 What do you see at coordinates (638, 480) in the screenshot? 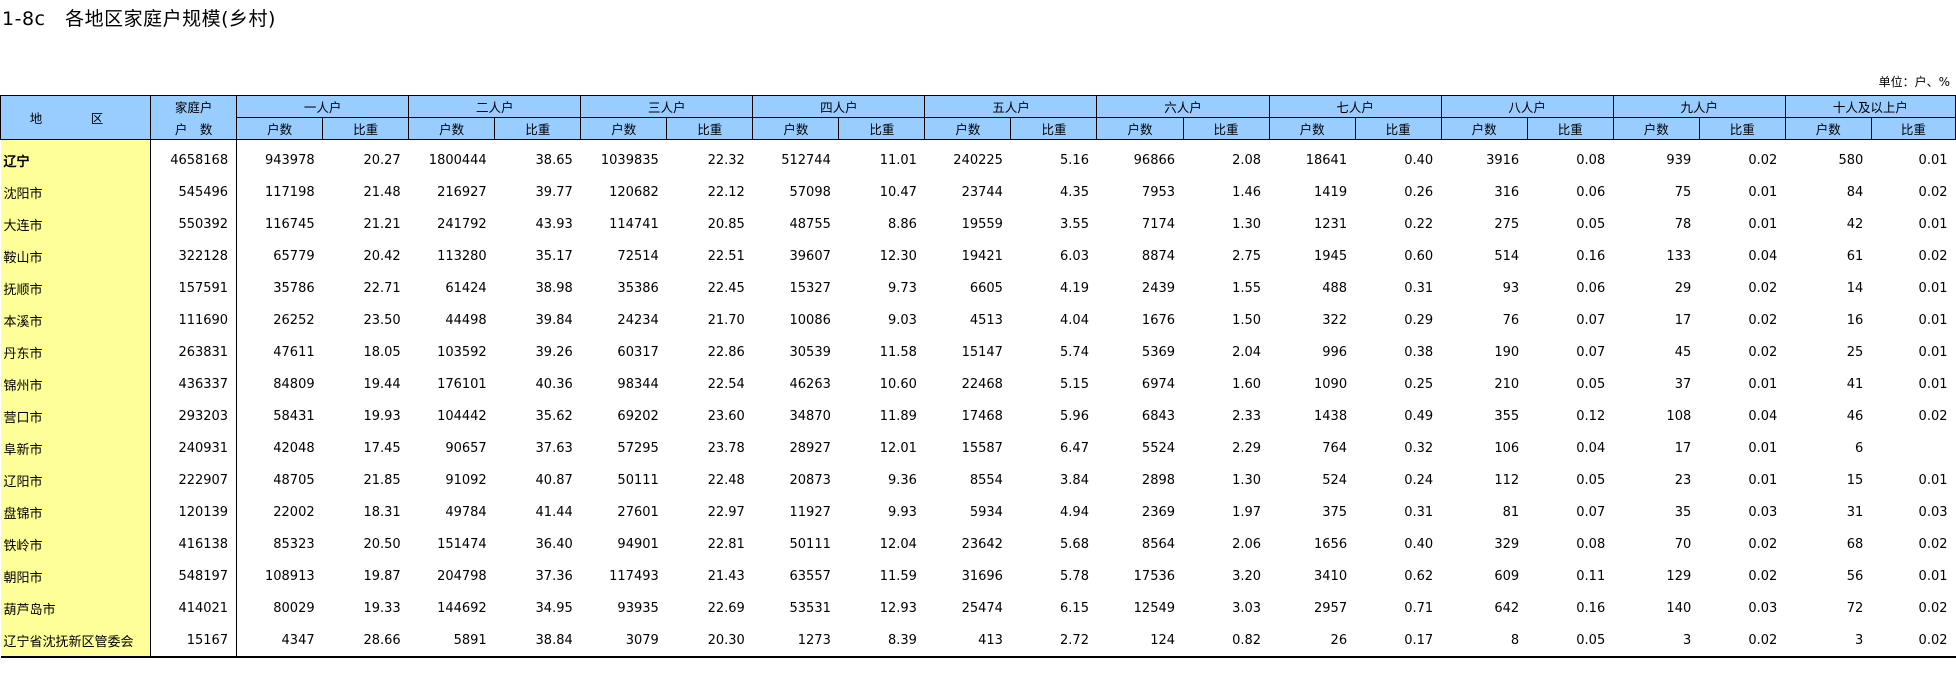
I see `count-cell: 50111` at bounding box center [638, 480].